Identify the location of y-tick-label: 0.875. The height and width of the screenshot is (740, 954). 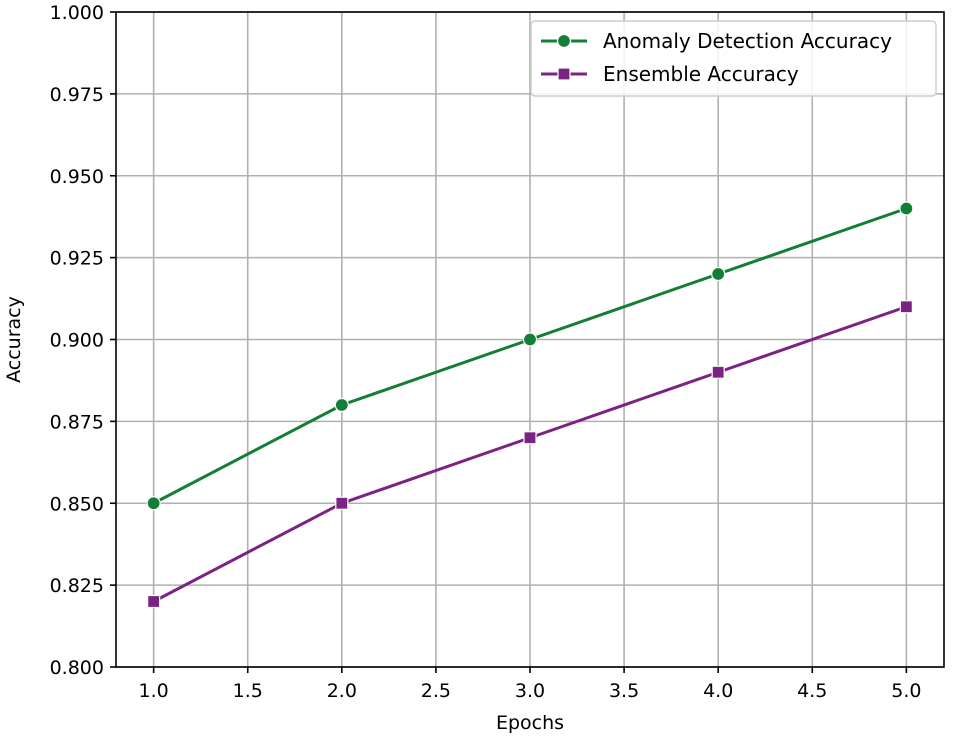
(77, 422).